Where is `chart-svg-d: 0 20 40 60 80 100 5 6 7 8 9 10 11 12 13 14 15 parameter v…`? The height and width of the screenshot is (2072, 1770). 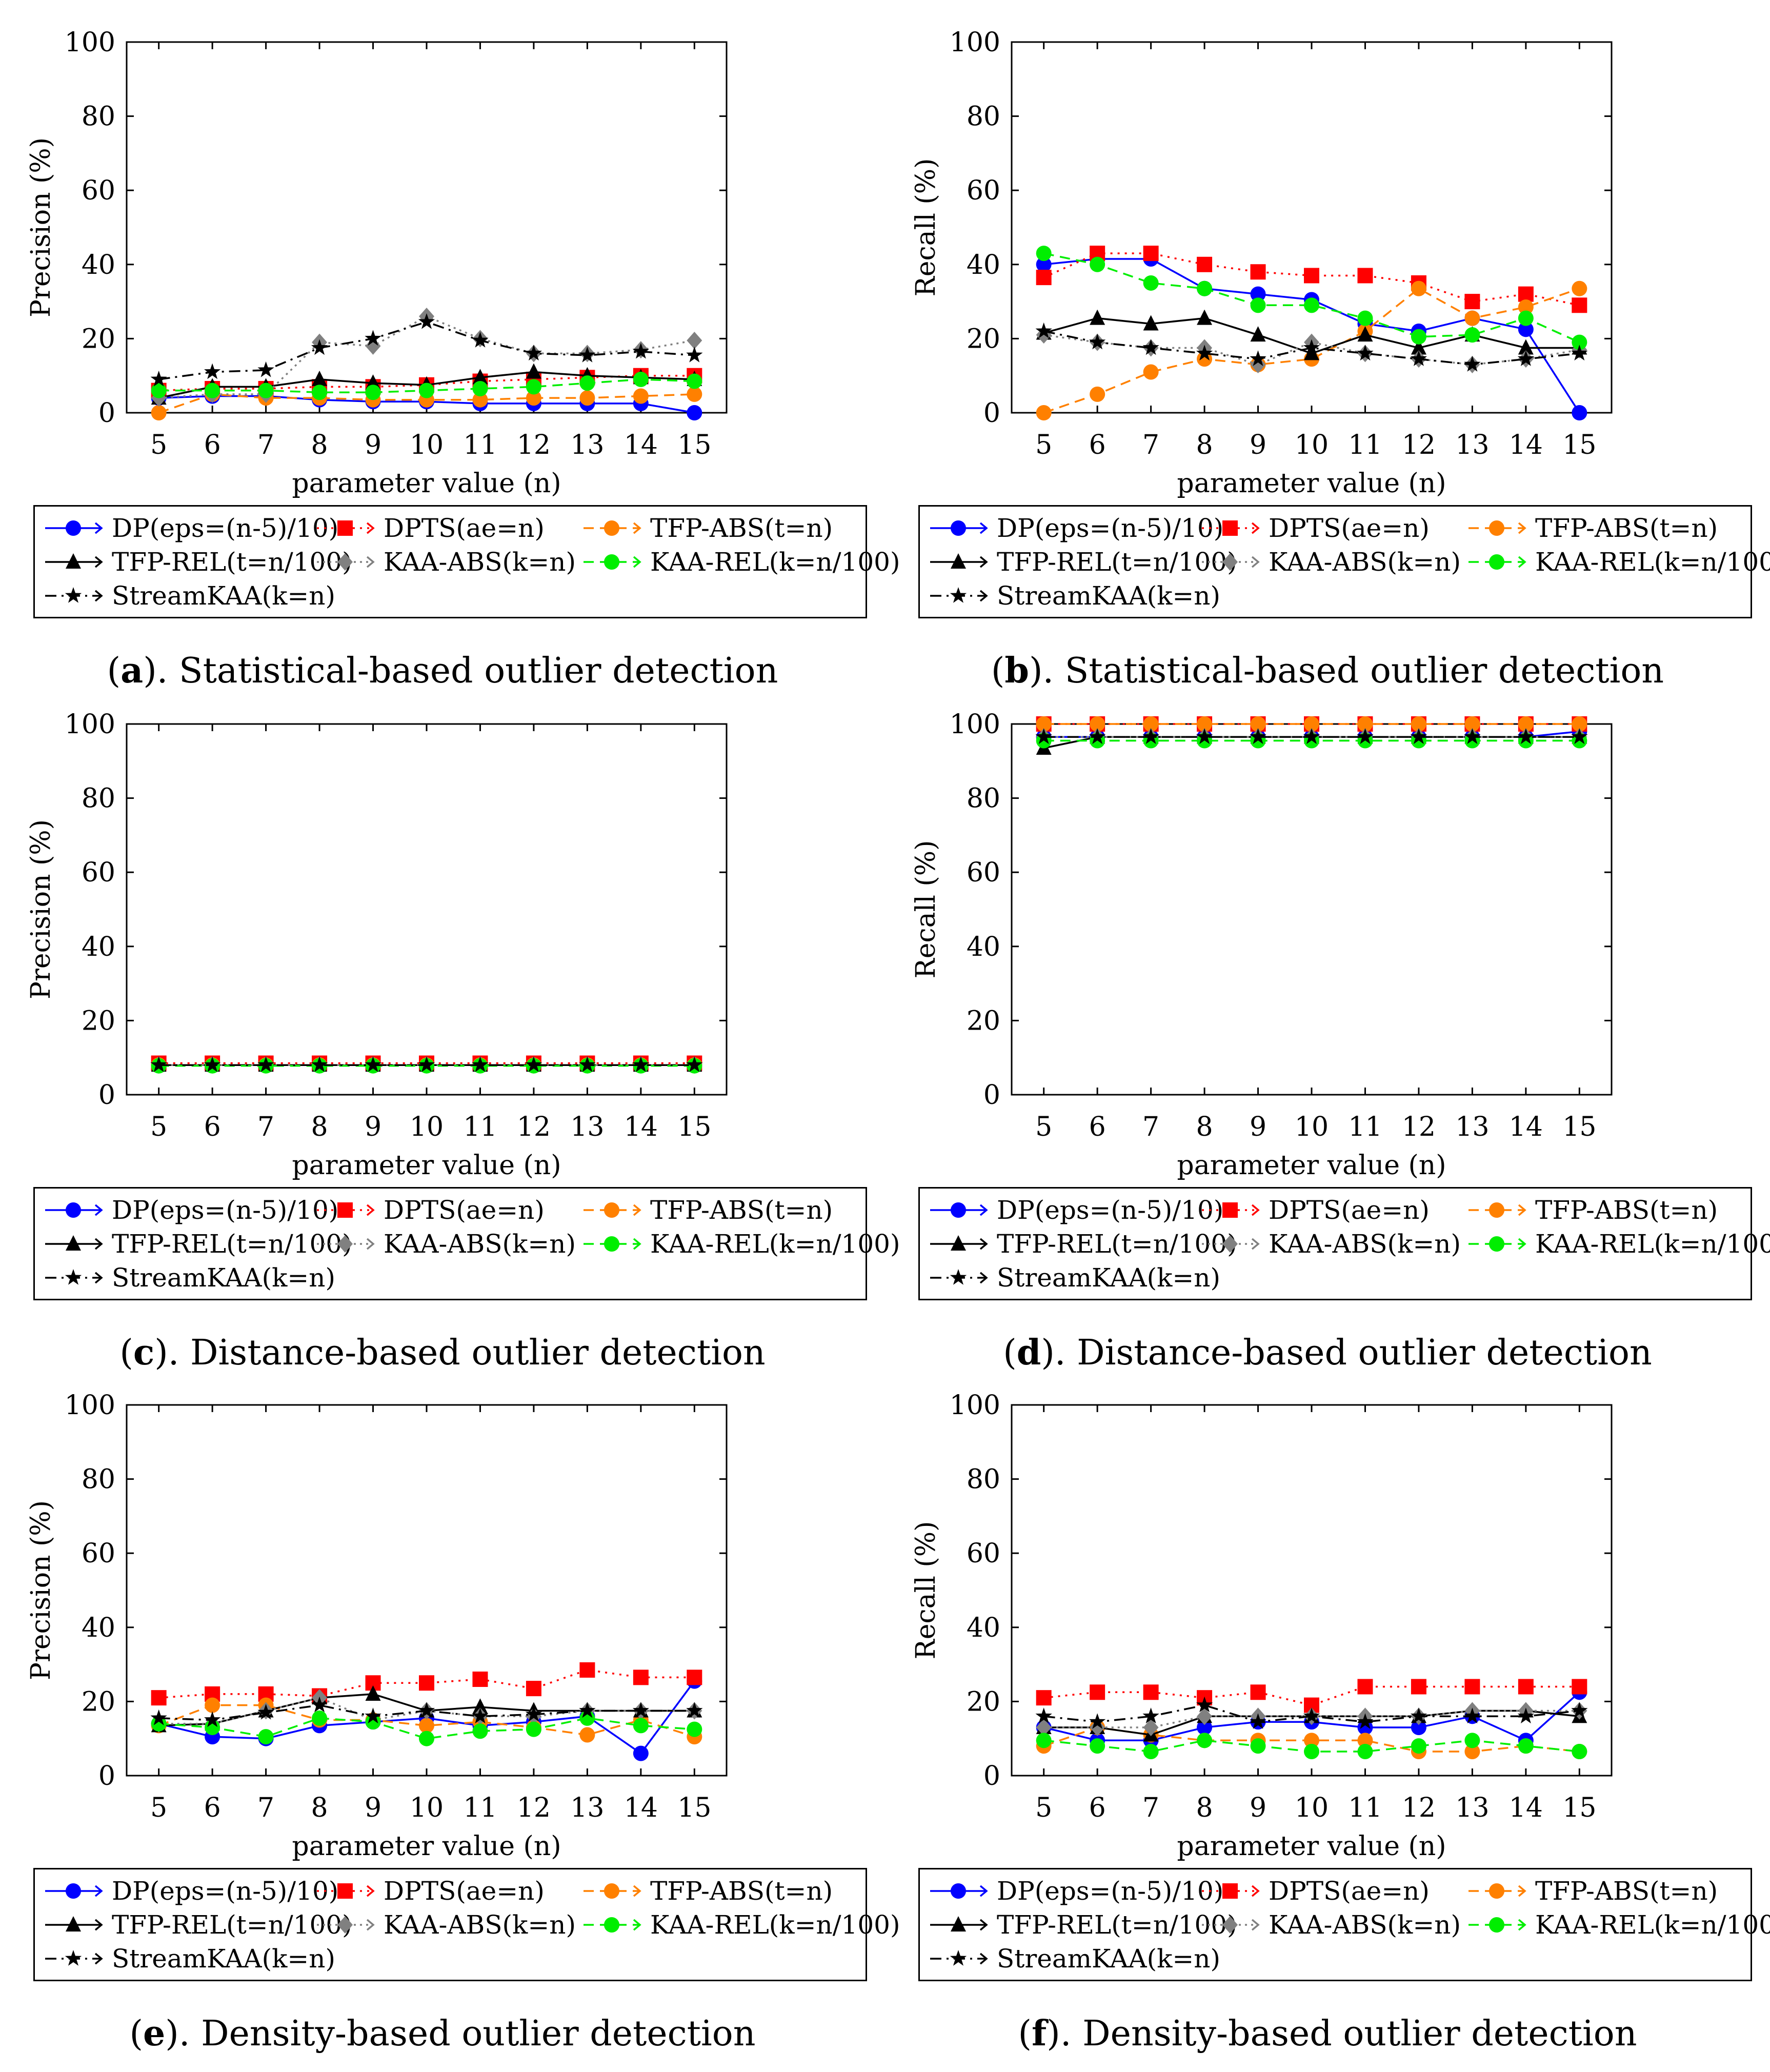 chart-svg-d: 0 20 40 60 80 100 5 6 7 8 9 10 11 12 13 14 15 parameter v… is located at coordinates (1262, 945).